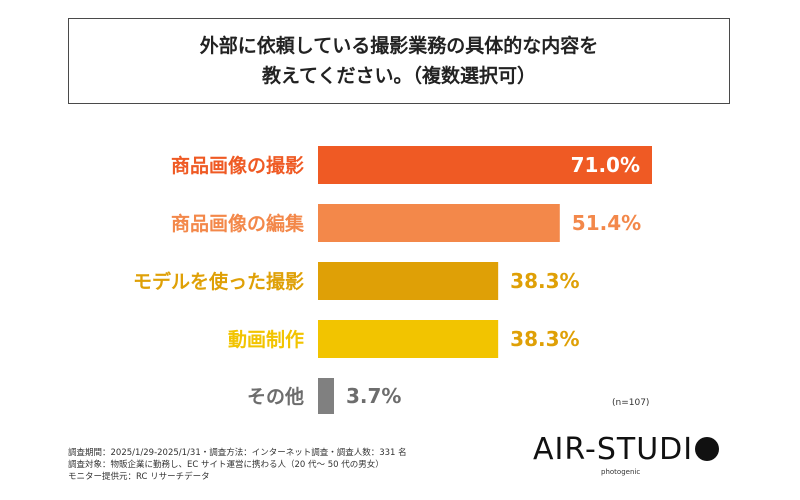 The image size is (800, 500). Describe the element at coordinates (626, 449) in the screenshot. I see `logo-wordmark: AIR-STUDI` at that location.